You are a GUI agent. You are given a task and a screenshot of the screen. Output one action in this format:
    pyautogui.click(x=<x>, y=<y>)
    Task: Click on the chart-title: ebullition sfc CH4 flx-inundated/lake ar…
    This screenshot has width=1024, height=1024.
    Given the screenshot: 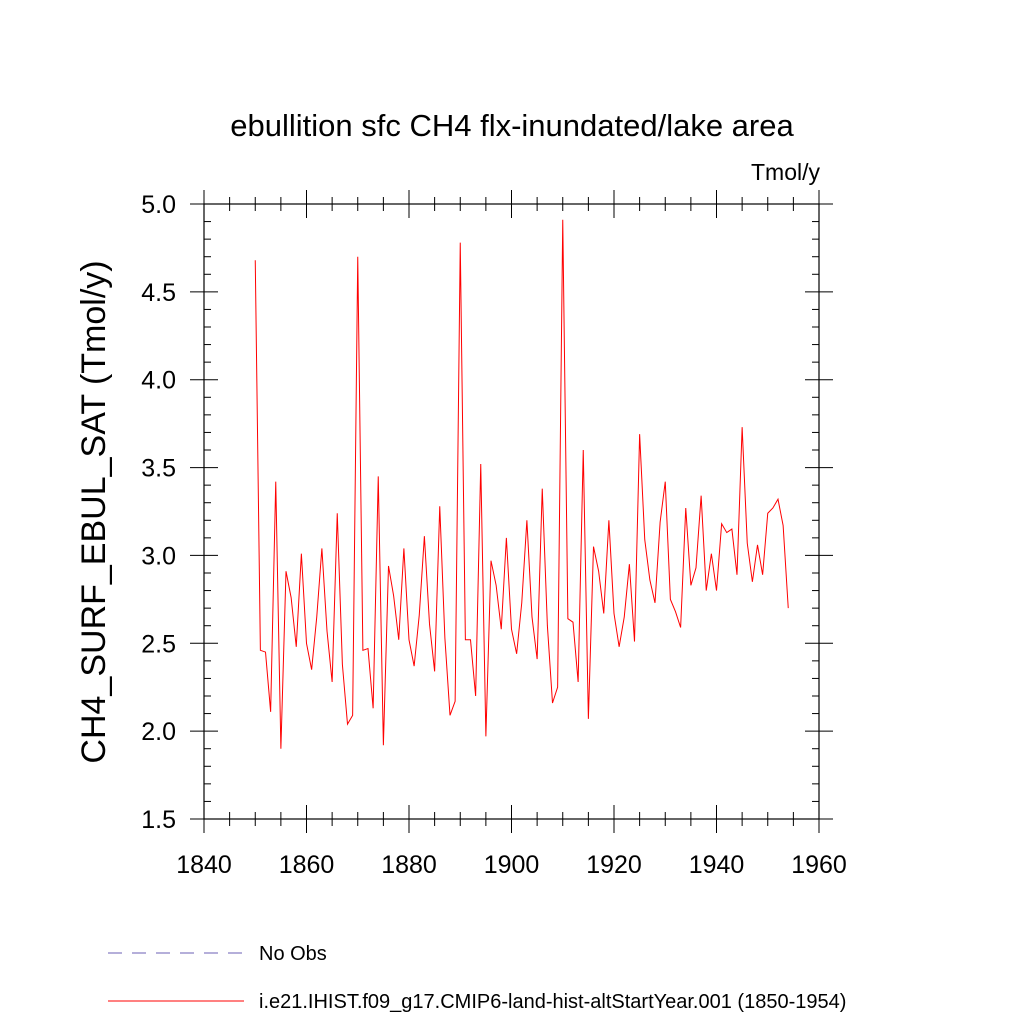 What is the action you would take?
    pyautogui.click(x=512, y=125)
    